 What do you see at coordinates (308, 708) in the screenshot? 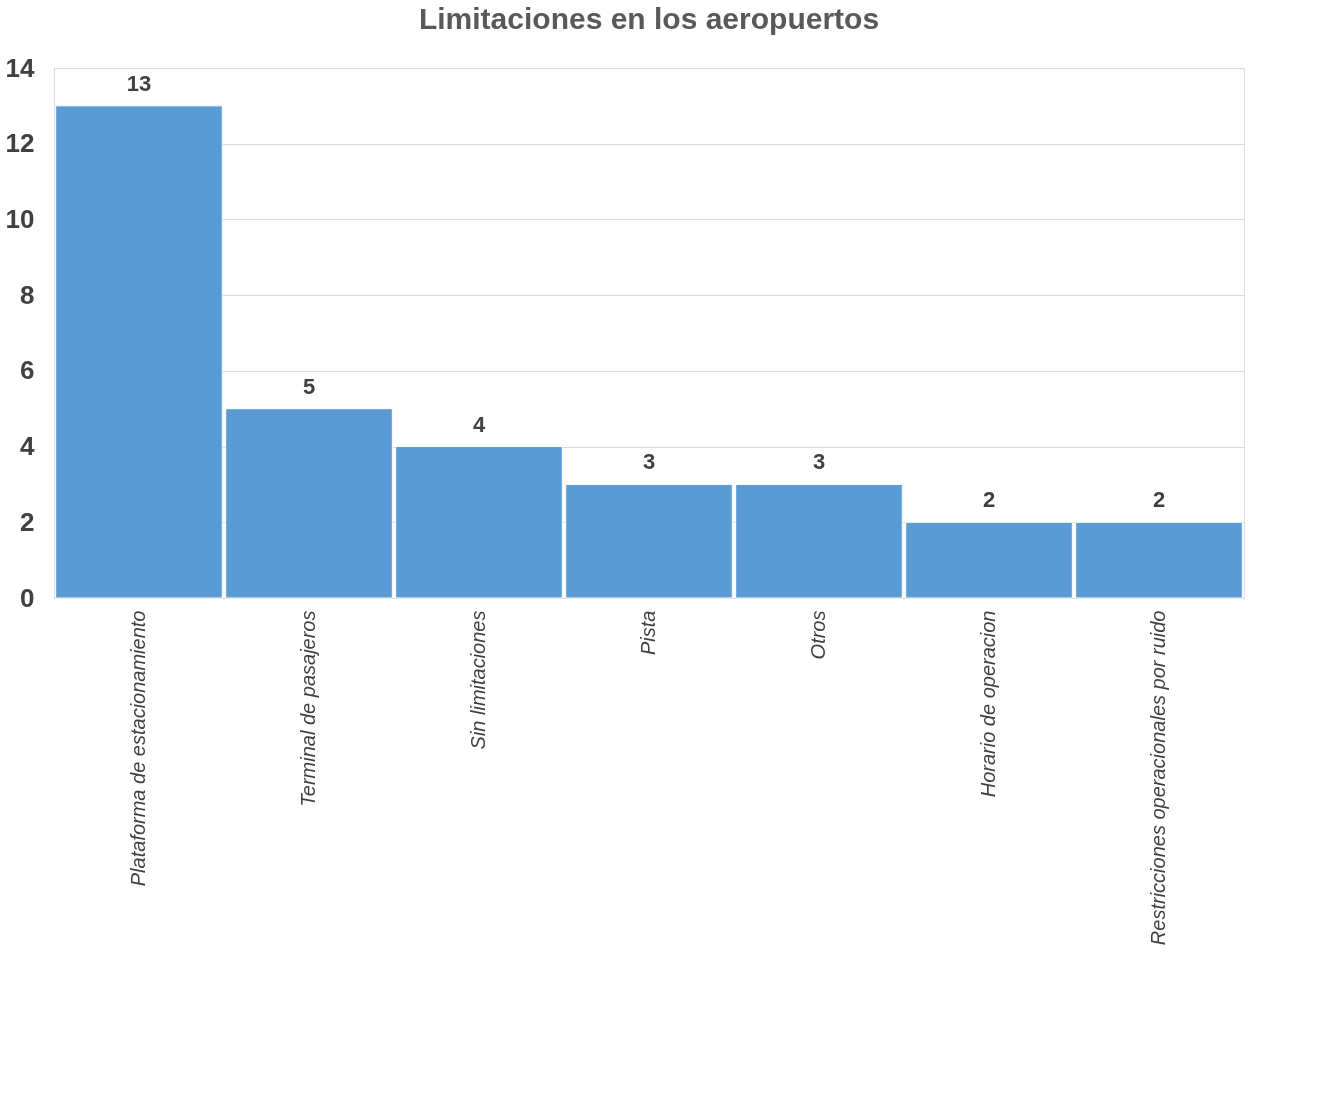
I see `x-tick-label: Terminal de pasajeros` at bounding box center [308, 708].